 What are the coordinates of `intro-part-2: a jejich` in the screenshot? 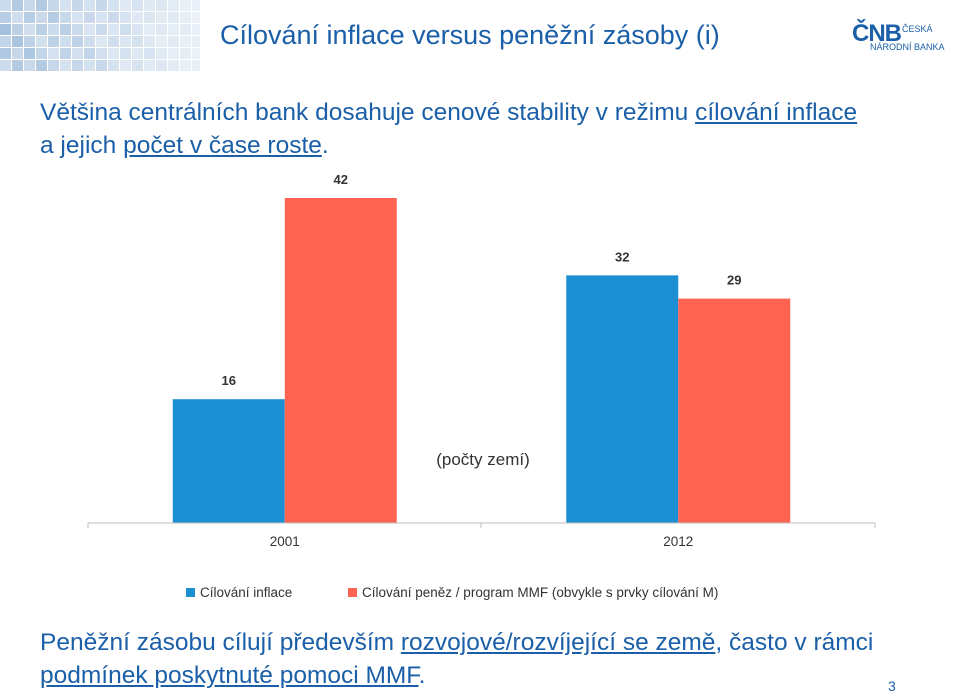 It's located at (82, 145).